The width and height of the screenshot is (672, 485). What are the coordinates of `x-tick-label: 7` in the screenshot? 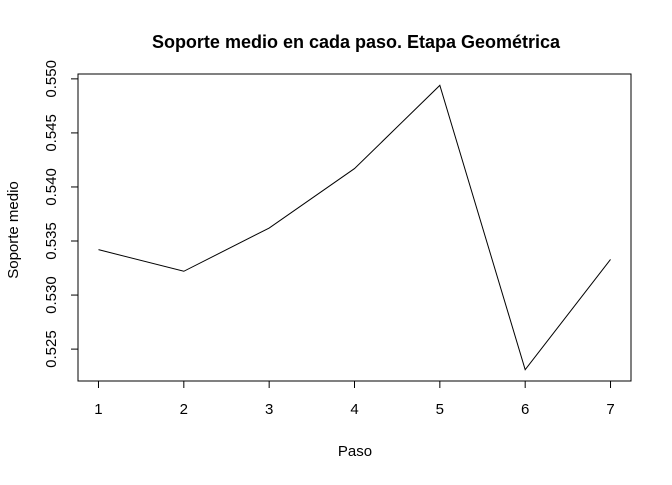 It's located at (610, 409).